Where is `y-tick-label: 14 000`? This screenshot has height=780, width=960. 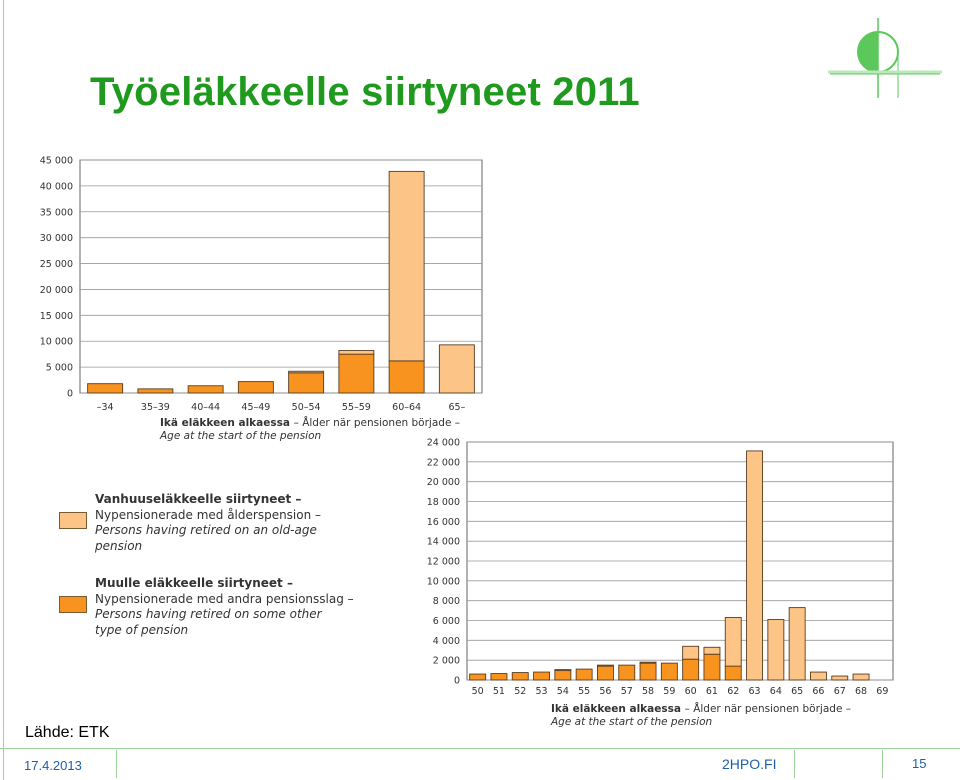 y-tick-label: 14 000 is located at coordinates (443, 542).